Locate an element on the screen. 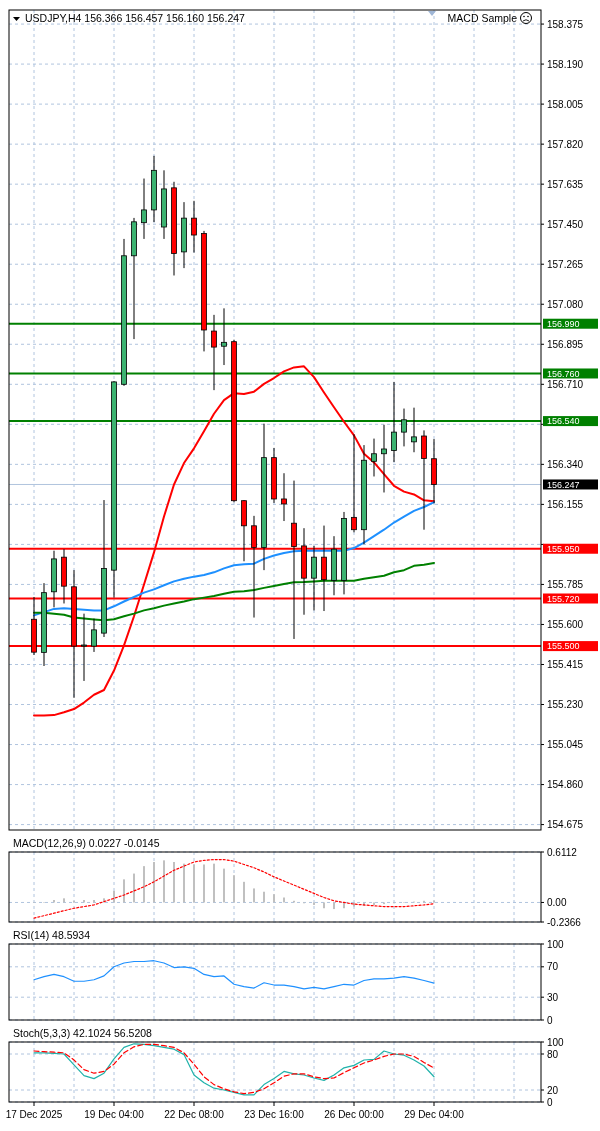  y-tick-label: 158.375 is located at coordinates (565, 24).